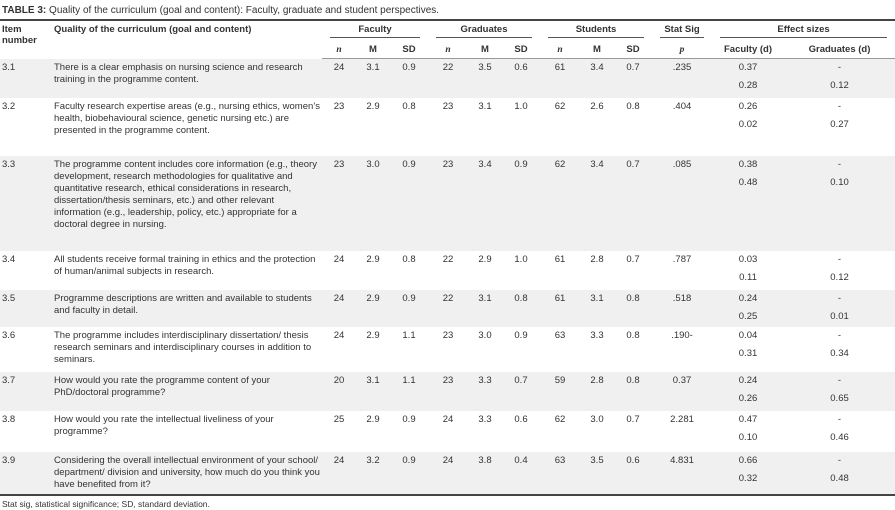  I want to click on cell-p: 0.37, so click(682, 380).